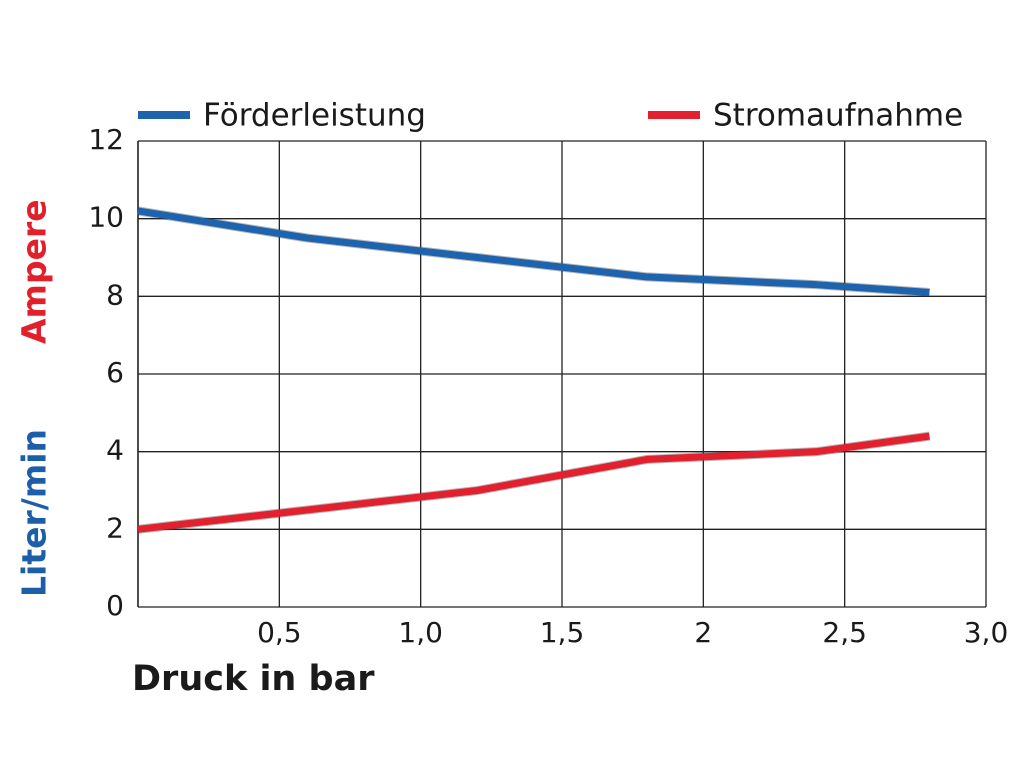 This screenshot has width=1024, height=768. I want to click on y-tick-label: 0, so click(115, 605).